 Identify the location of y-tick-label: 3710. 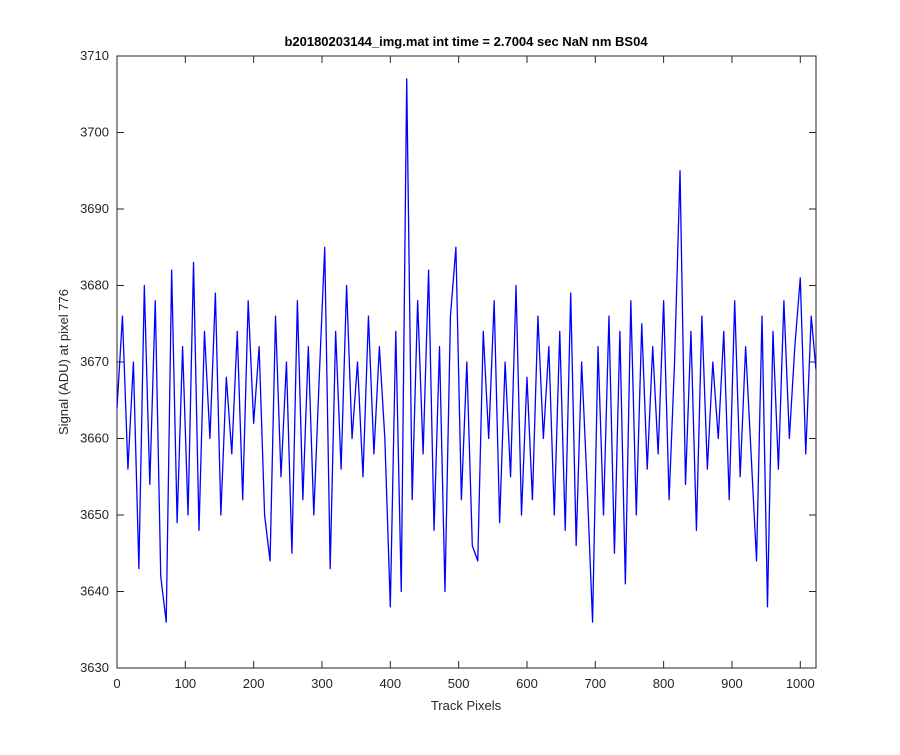
(94, 55).